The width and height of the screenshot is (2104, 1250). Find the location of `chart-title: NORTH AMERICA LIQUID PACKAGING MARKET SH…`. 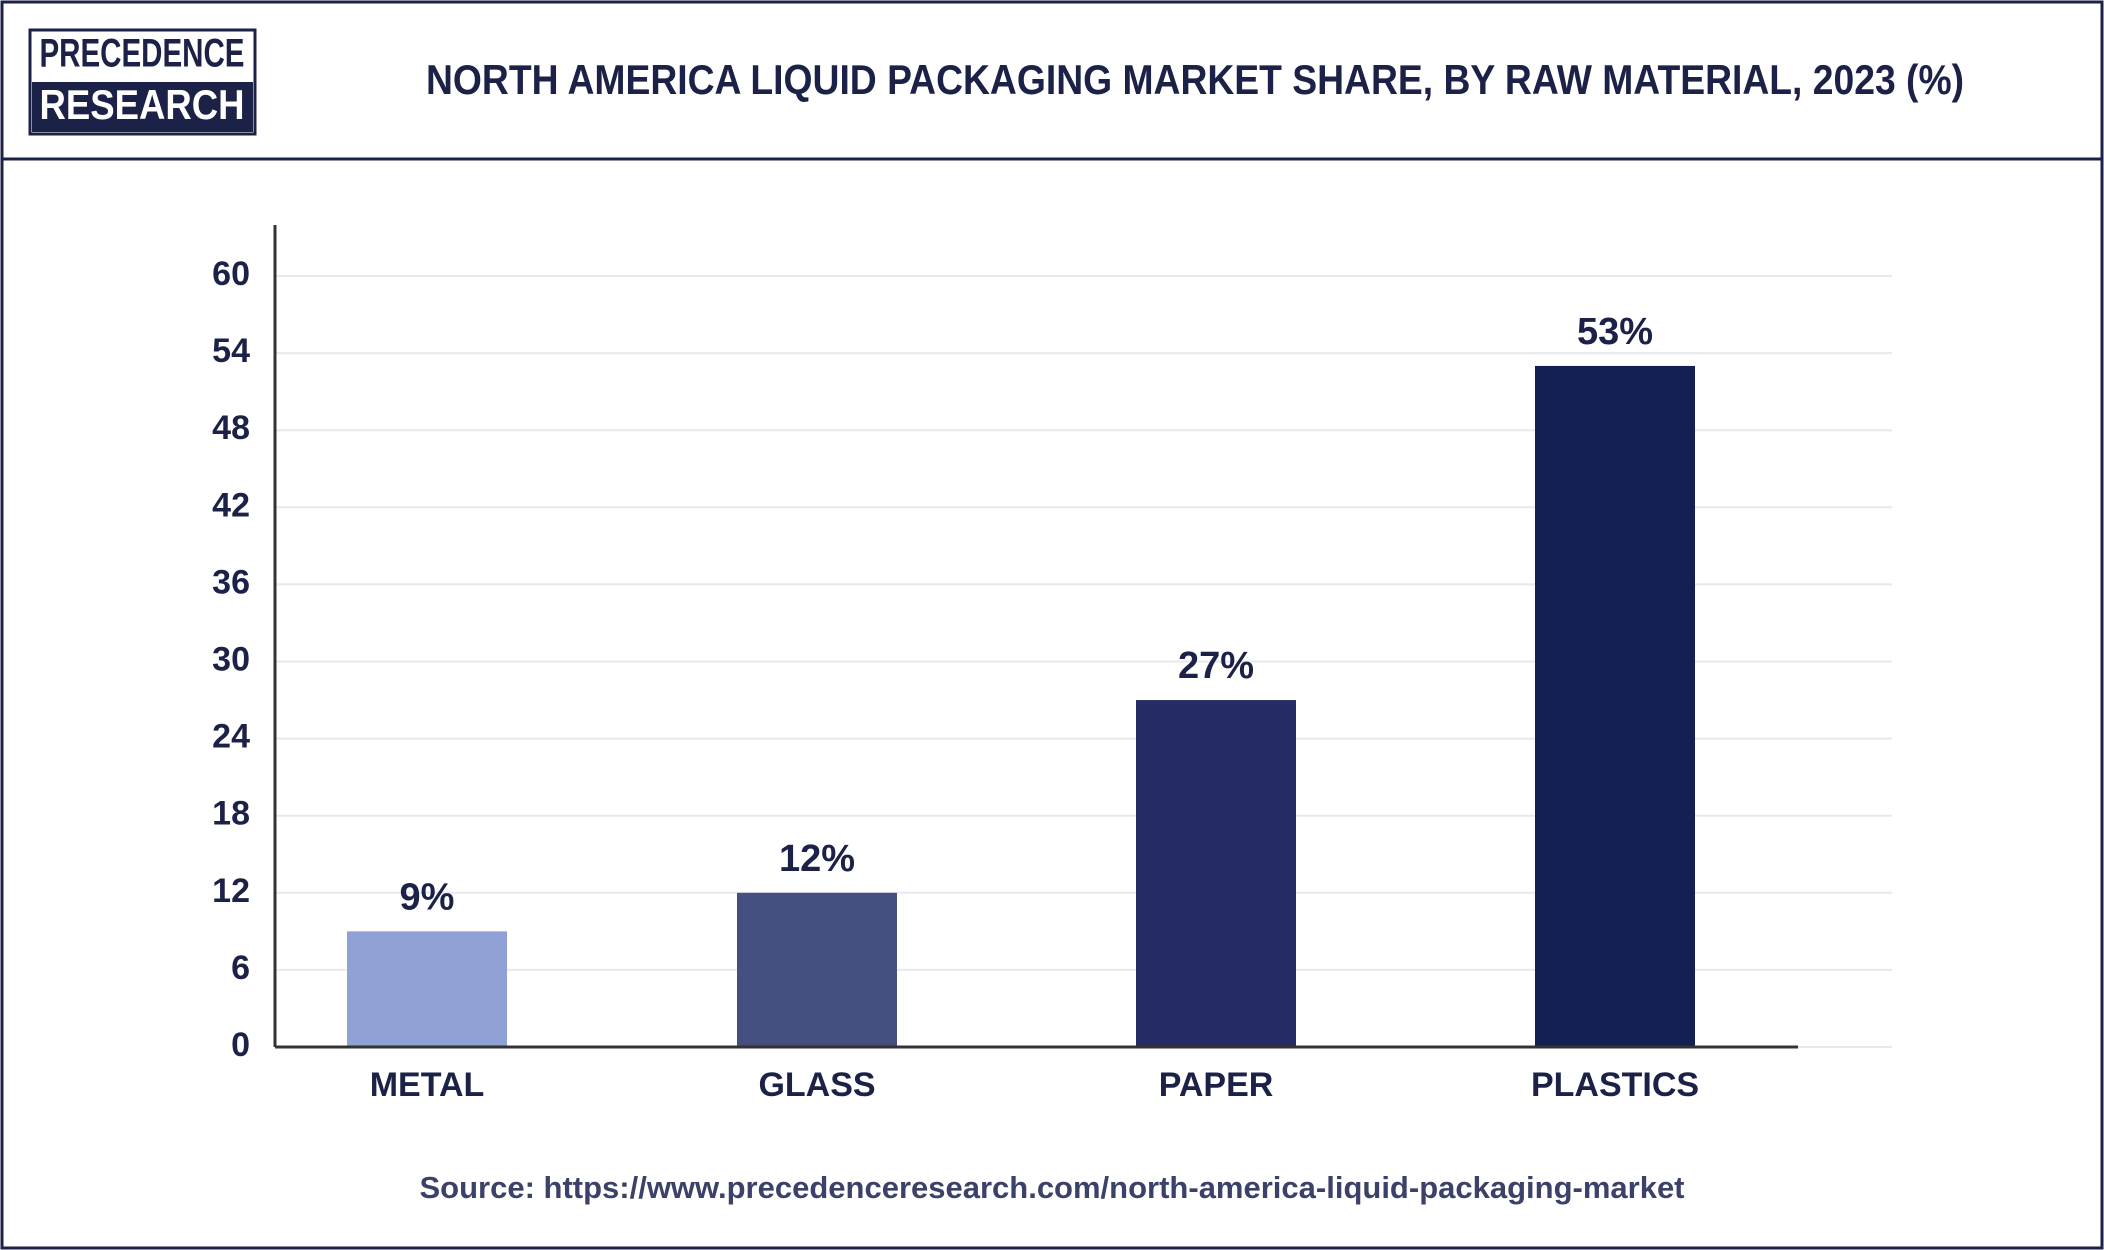

chart-title: NORTH AMERICA LIQUID PACKAGING MARKET SH… is located at coordinates (1195, 79).